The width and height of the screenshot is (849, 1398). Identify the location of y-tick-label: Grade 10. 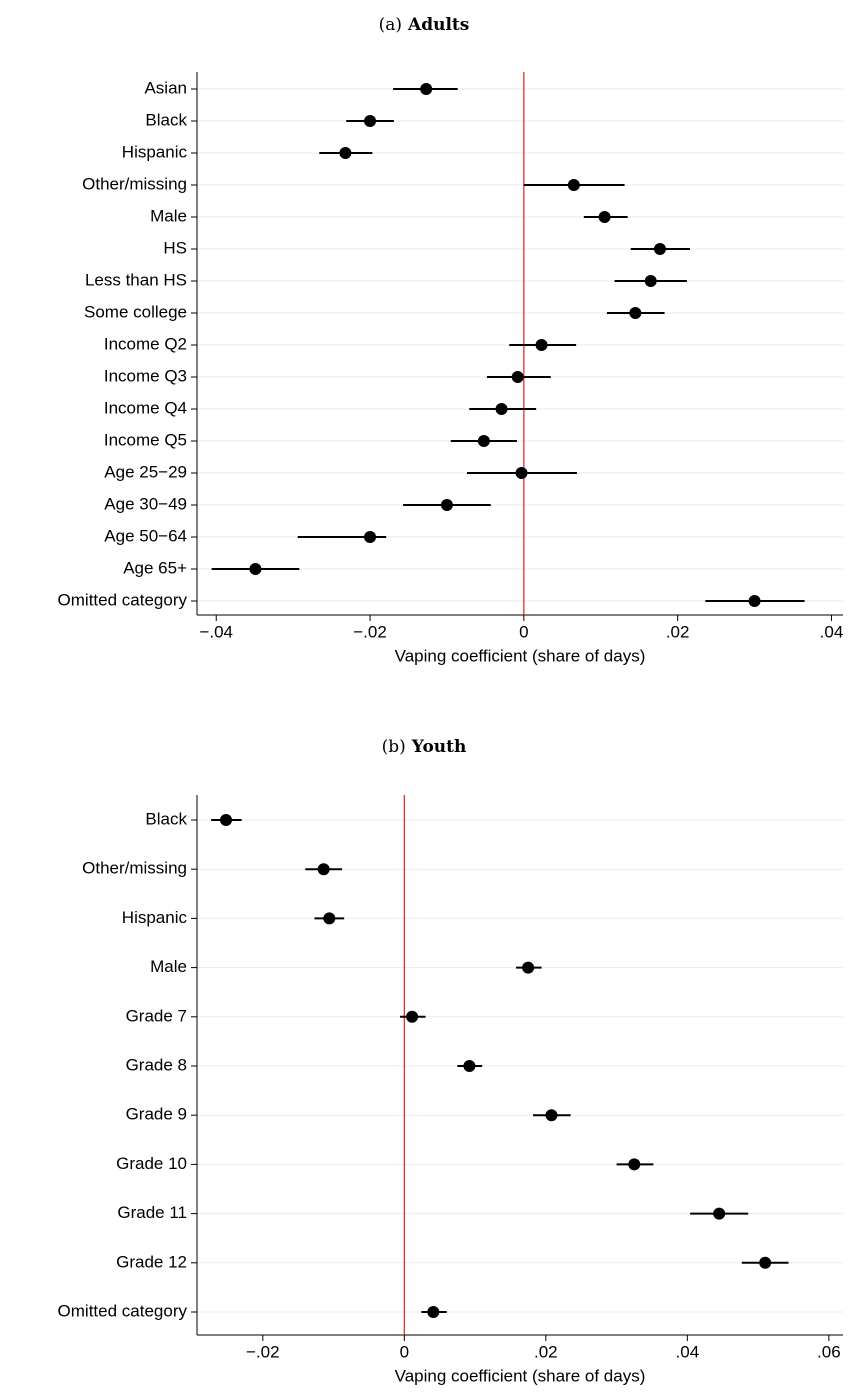
(151, 1163).